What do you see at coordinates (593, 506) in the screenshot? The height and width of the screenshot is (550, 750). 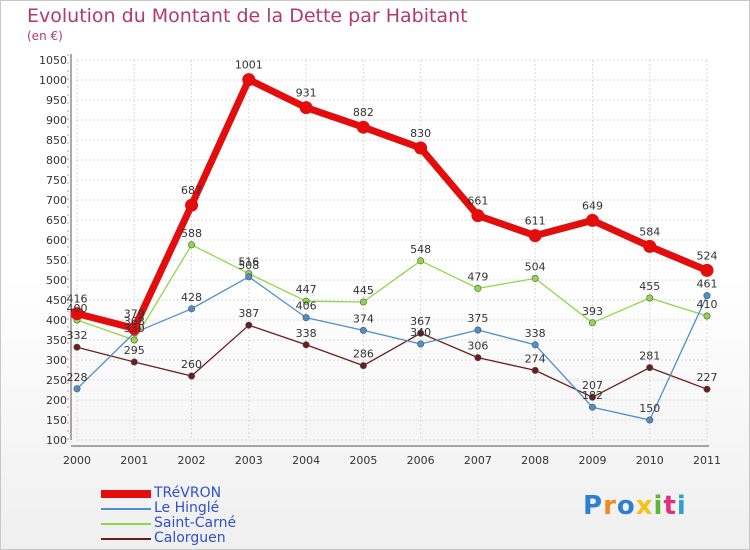 I see `logo-letter: P` at bounding box center [593, 506].